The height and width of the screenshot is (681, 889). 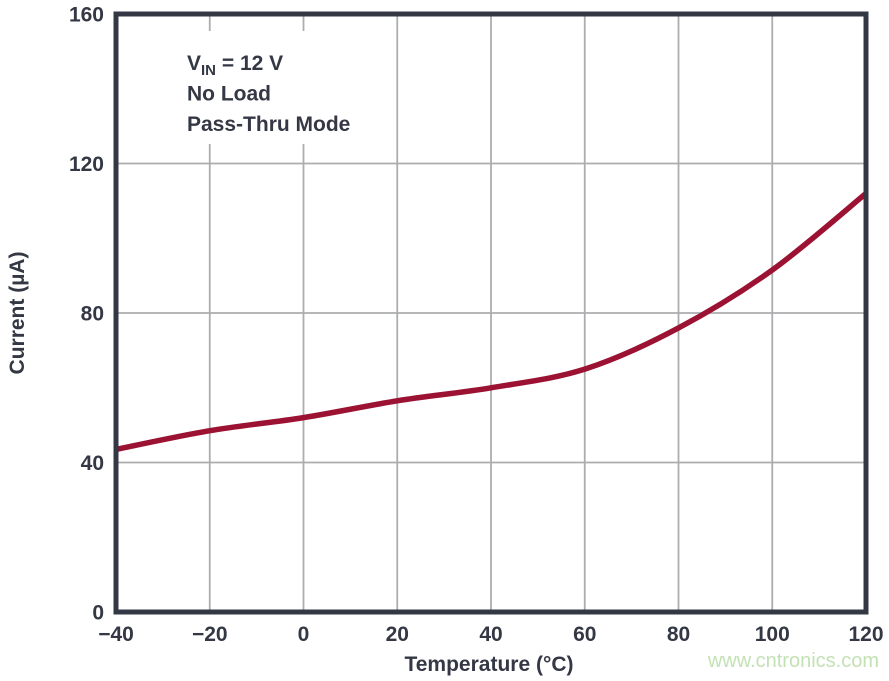 What do you see at coordinates (793, 661) in the screenshot?
I see `watermark: www.cntronics.com` at bounding box center [793, 661].